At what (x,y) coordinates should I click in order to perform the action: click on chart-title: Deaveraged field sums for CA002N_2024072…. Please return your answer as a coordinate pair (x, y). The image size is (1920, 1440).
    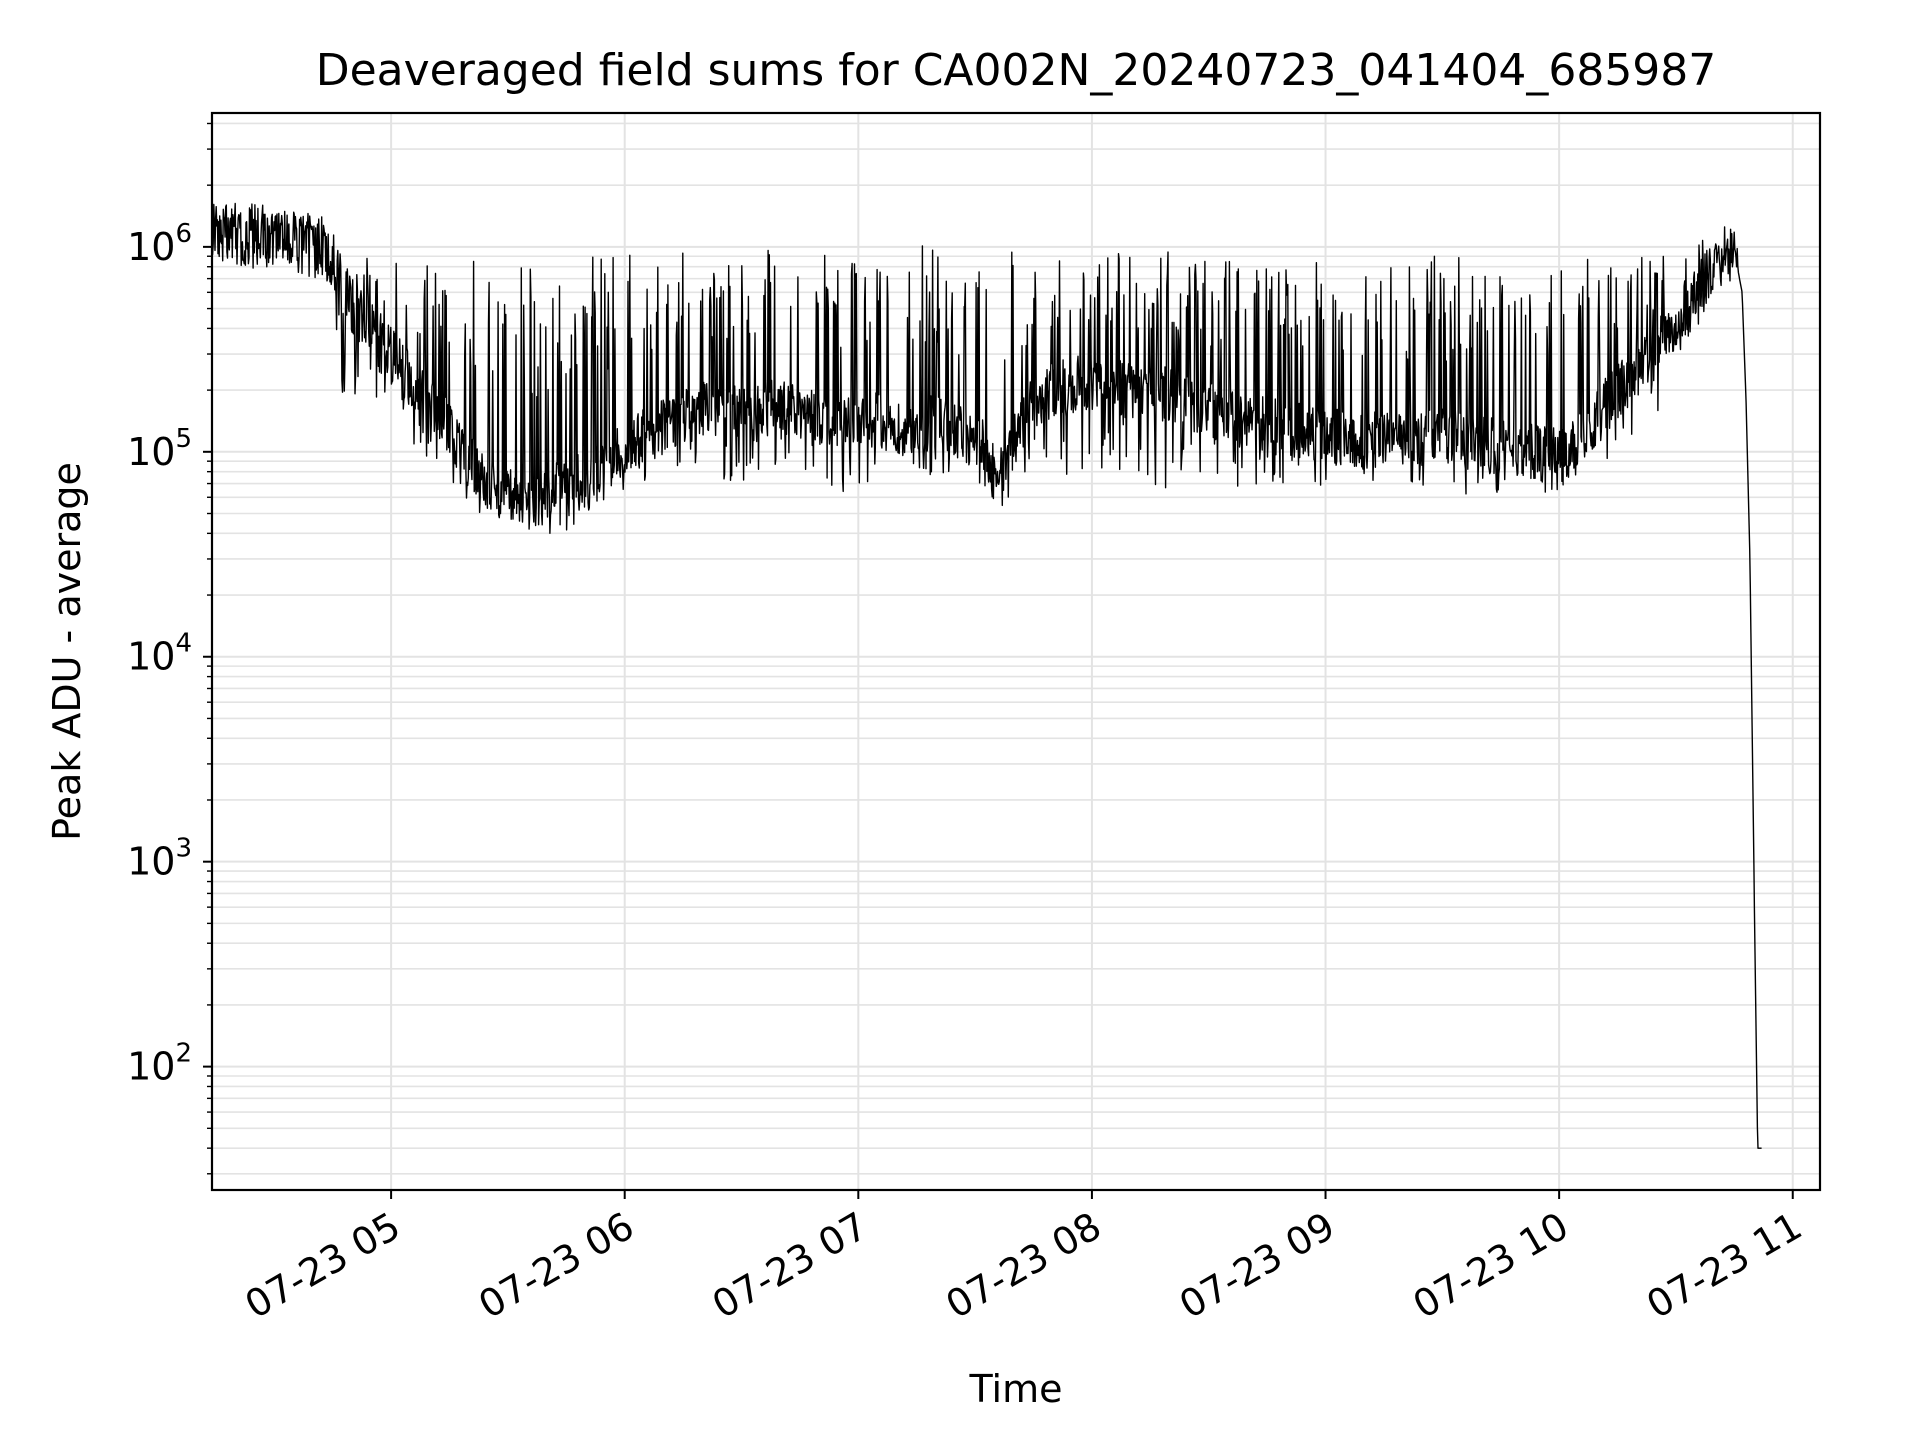
    Looking at the image, I should click on (1016, 70).